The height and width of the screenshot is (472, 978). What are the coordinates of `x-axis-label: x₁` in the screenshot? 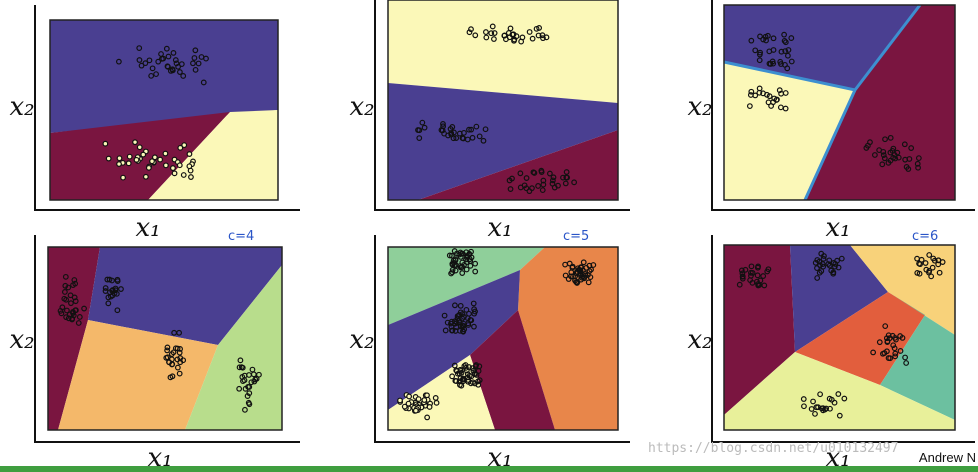 It's located at (147, 228).